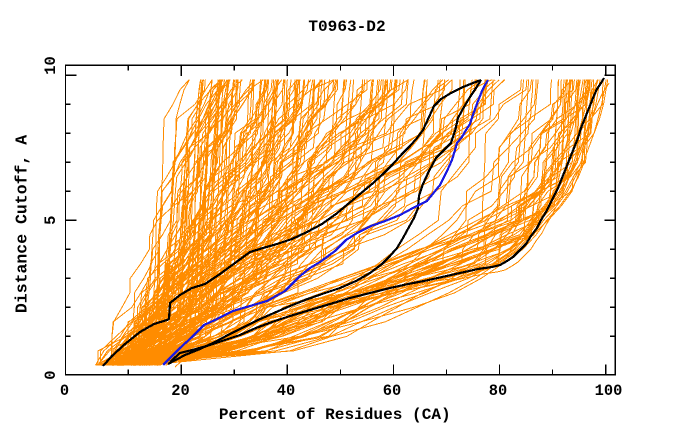  Describe the element at coordinates (51, 65) in the screenshot. I see `svg-text: 10` at that location.